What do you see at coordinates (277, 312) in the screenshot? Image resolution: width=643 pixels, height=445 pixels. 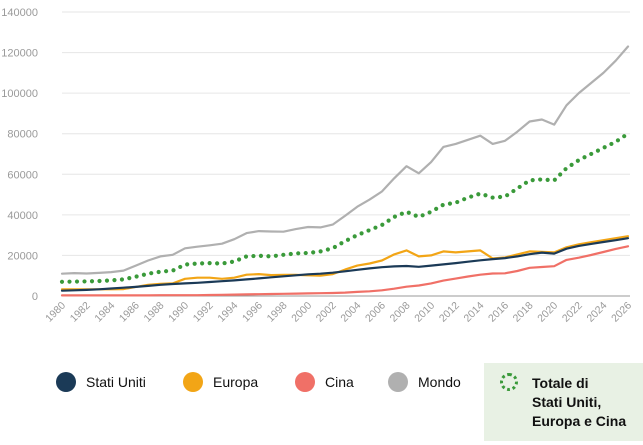 I see `x-tick-label: 1998` at bounding box center [277, 312].